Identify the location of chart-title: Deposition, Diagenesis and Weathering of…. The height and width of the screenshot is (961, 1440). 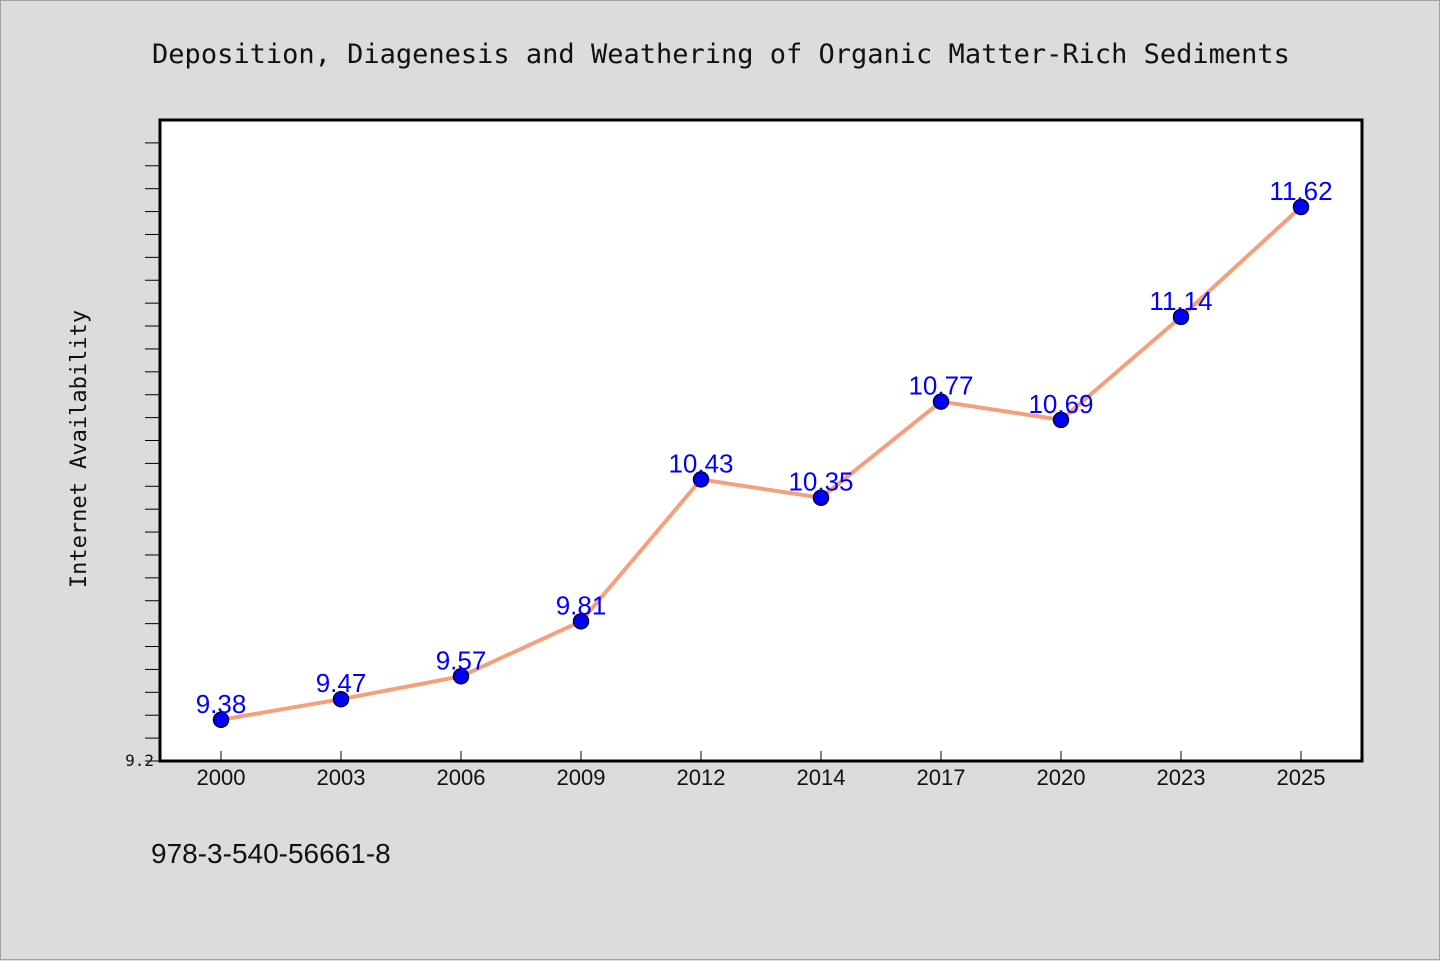
(721, 54).